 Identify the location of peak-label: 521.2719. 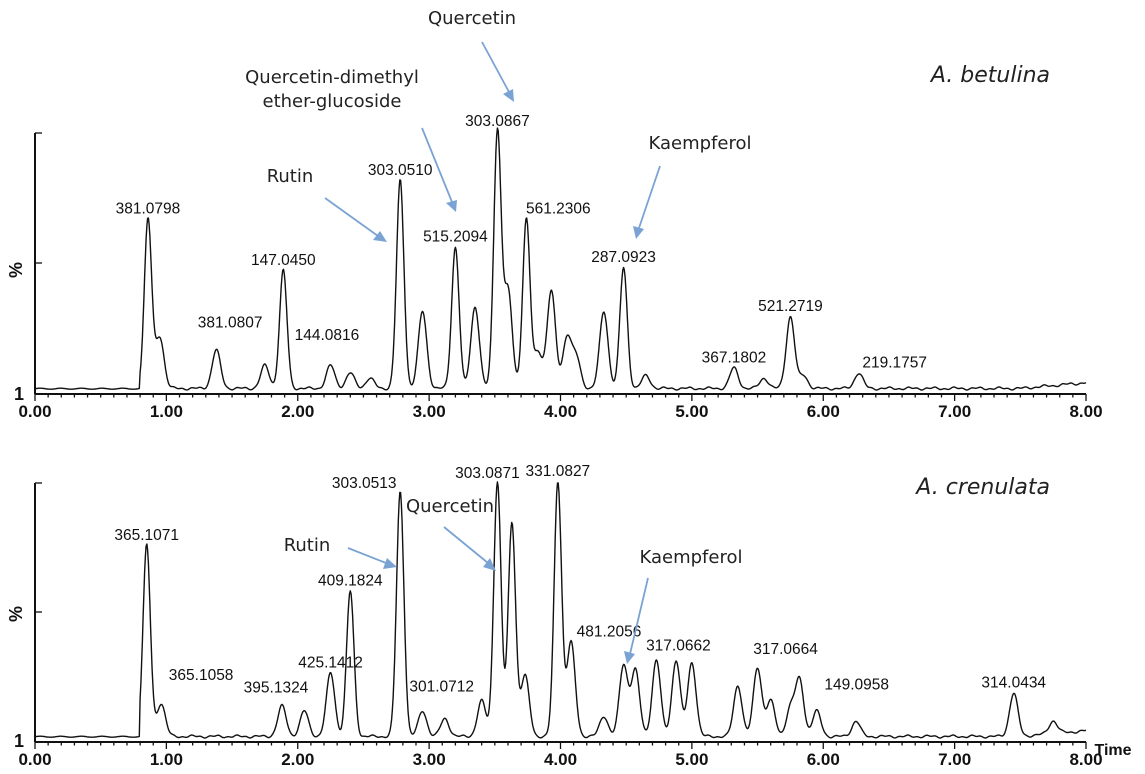
(790, 306).